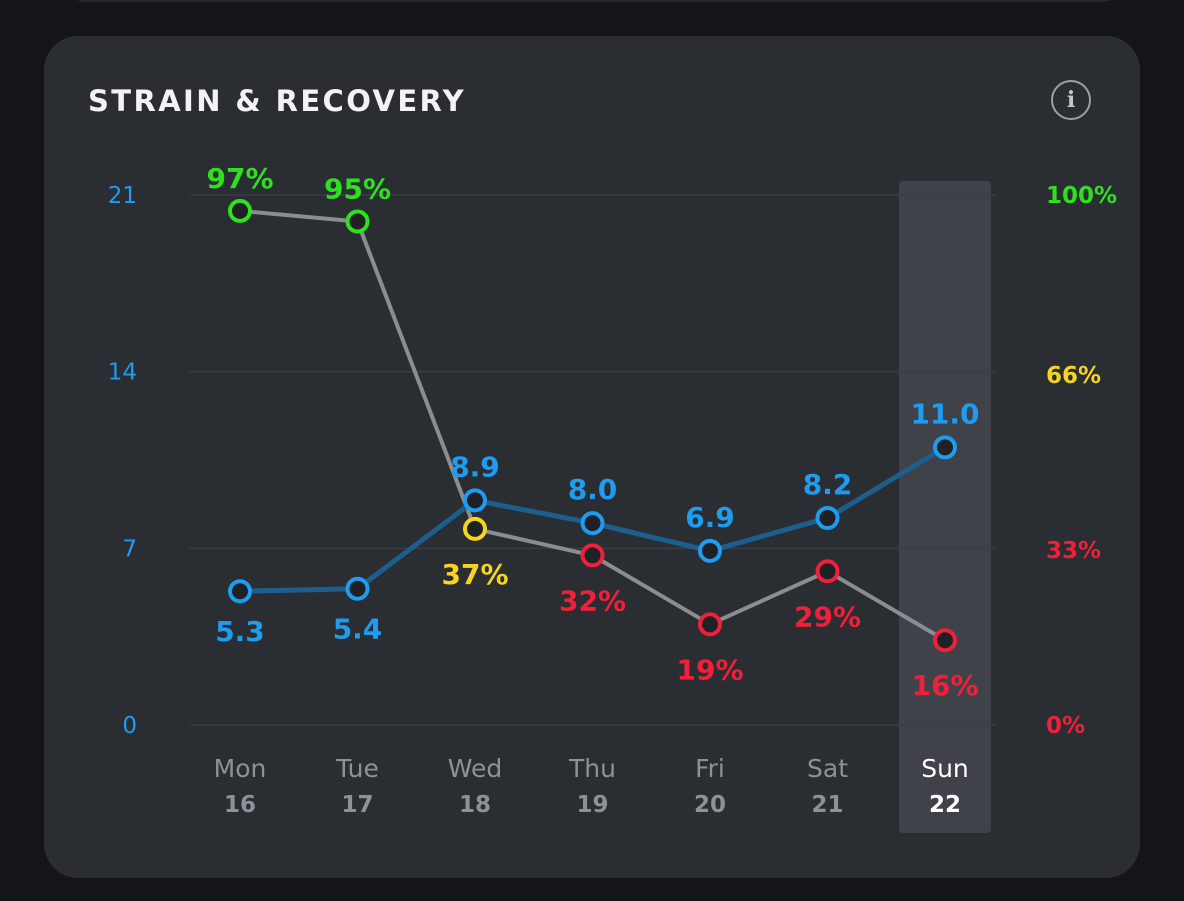  I want to click on x-axis-date-label: 16, so click(240, 805).